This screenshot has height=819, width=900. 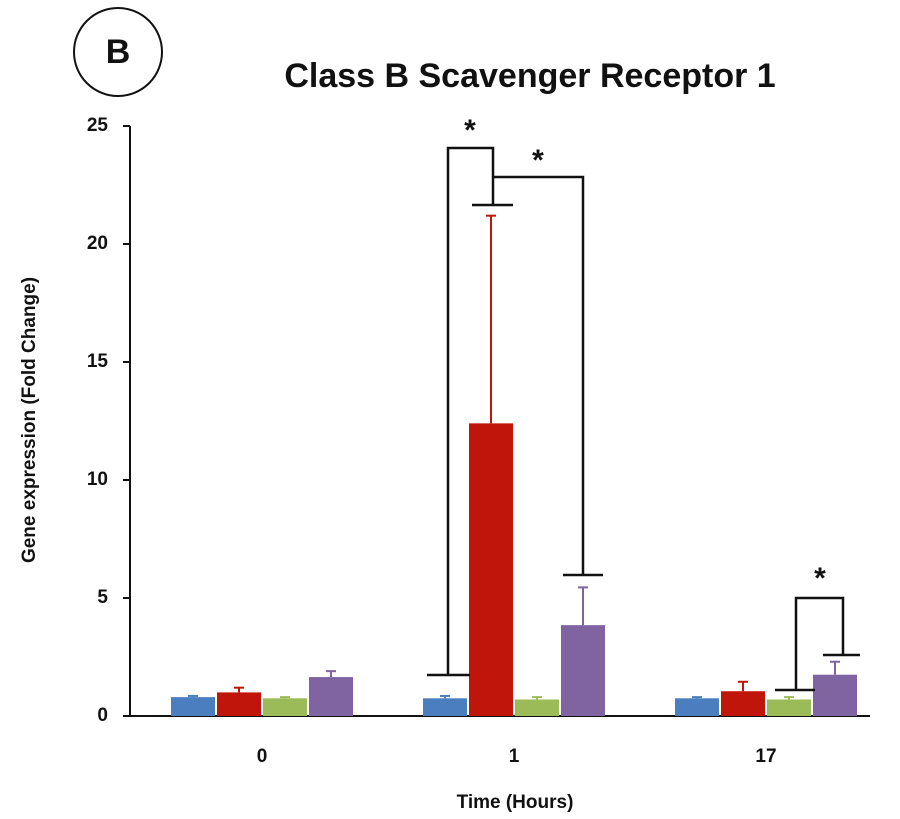 What do you see at coordinates (97, 243) in the screenshot?
I see `y-tick-label: 20` at bounding box center [97, 243].